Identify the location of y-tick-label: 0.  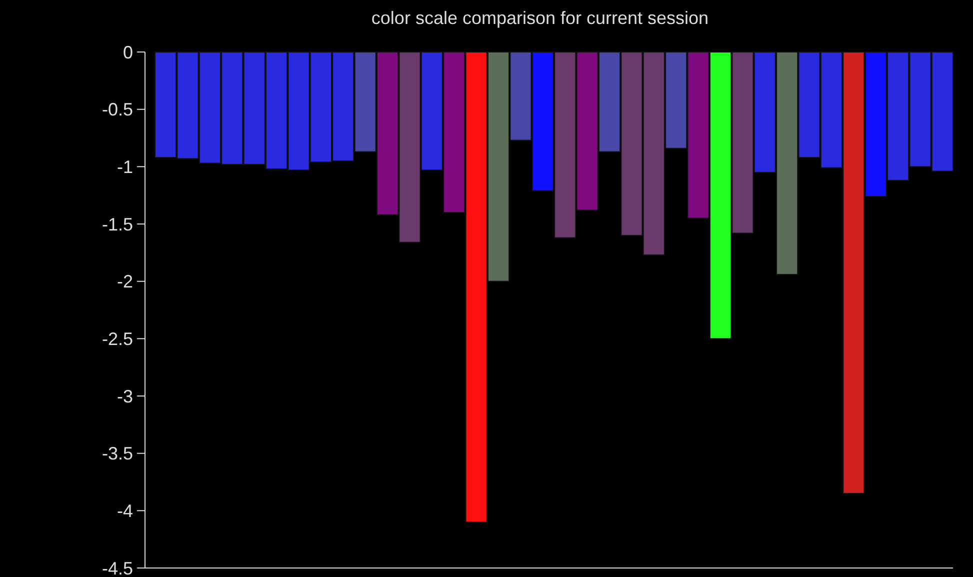
(127, 52).